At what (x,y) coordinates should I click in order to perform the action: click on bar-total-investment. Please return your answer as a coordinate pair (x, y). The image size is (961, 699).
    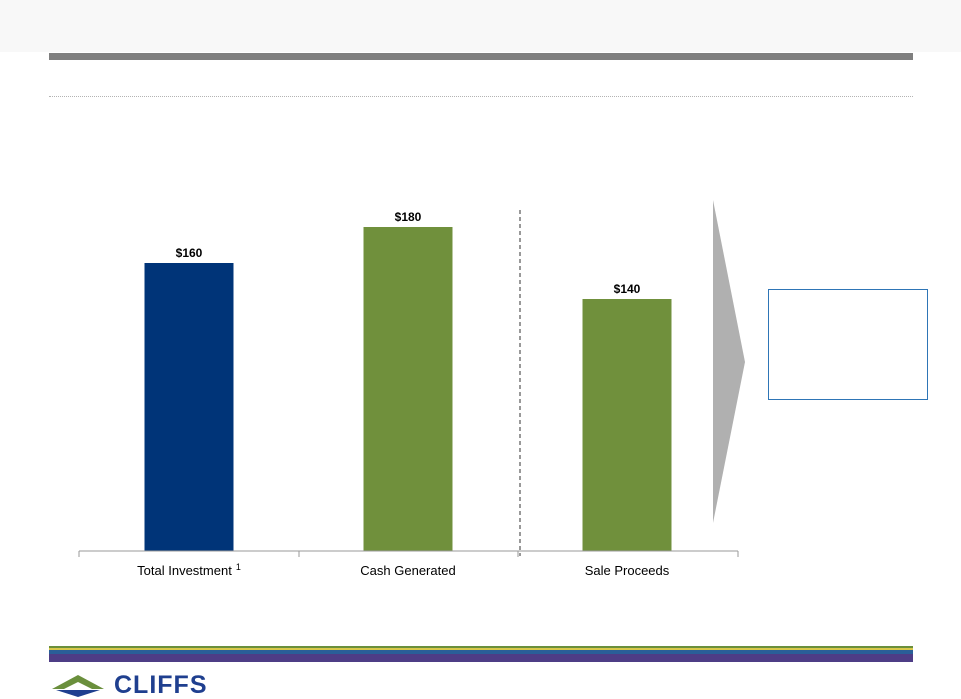
    Looking at the image, I should click on (189, 407).